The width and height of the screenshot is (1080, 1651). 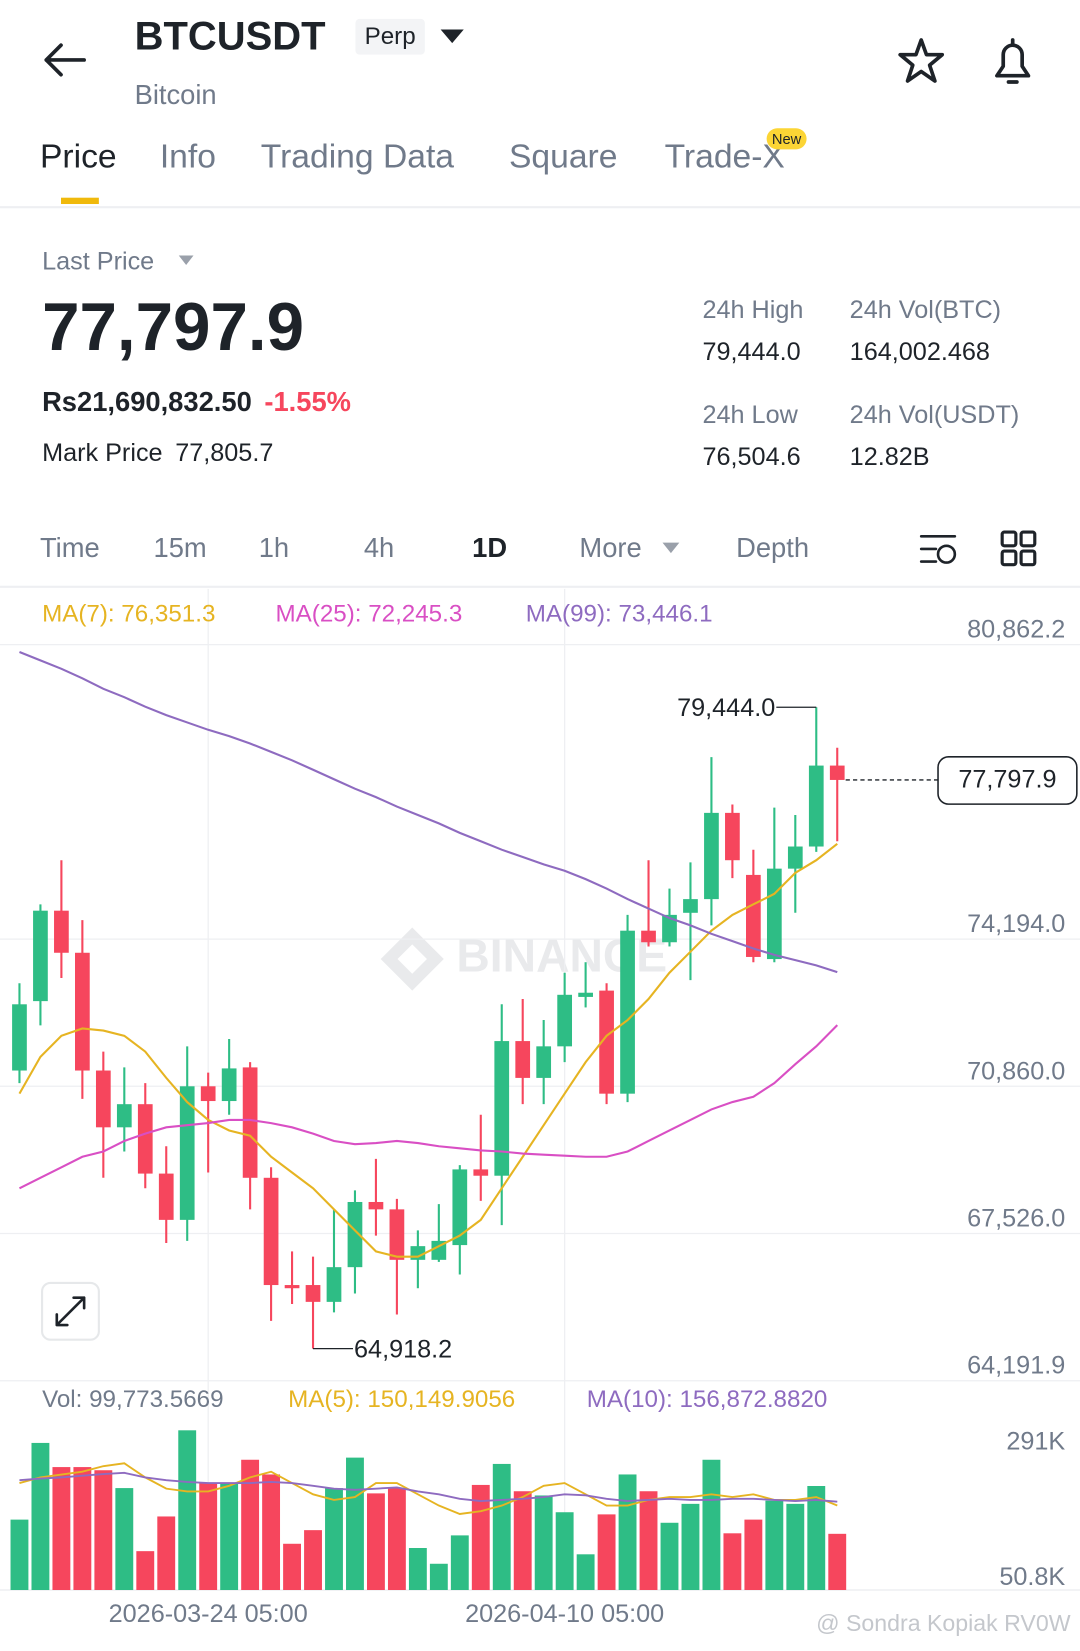 I want to click on alert-bell, so click(x=1013, y=61).